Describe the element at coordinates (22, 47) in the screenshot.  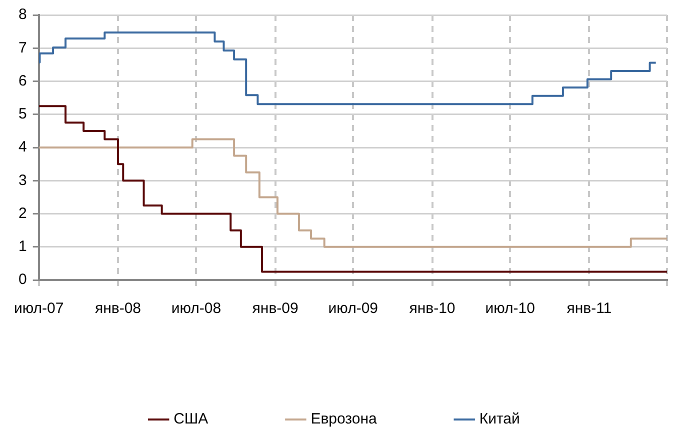
I see `y-tick-label: 7` at that location.